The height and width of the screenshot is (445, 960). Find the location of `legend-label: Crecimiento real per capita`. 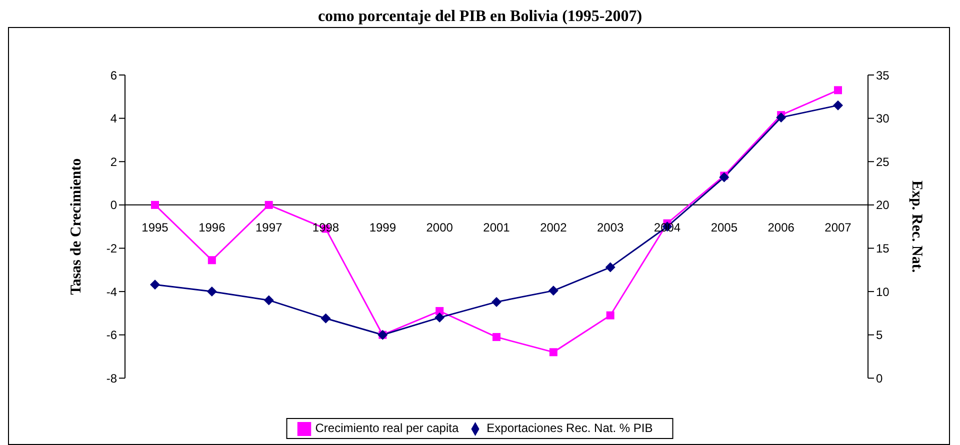

legend-label: Crecimiento real per capita is located at coordinates (387, 428).